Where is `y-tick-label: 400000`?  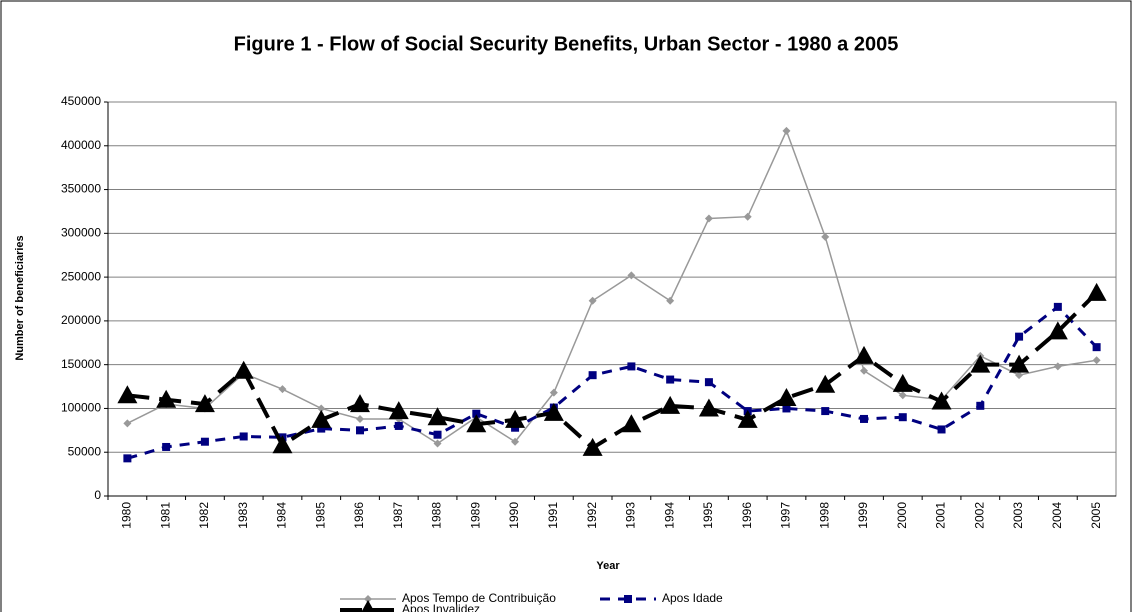 y-tick-label: 400000 is located at coordinates (81, 145).